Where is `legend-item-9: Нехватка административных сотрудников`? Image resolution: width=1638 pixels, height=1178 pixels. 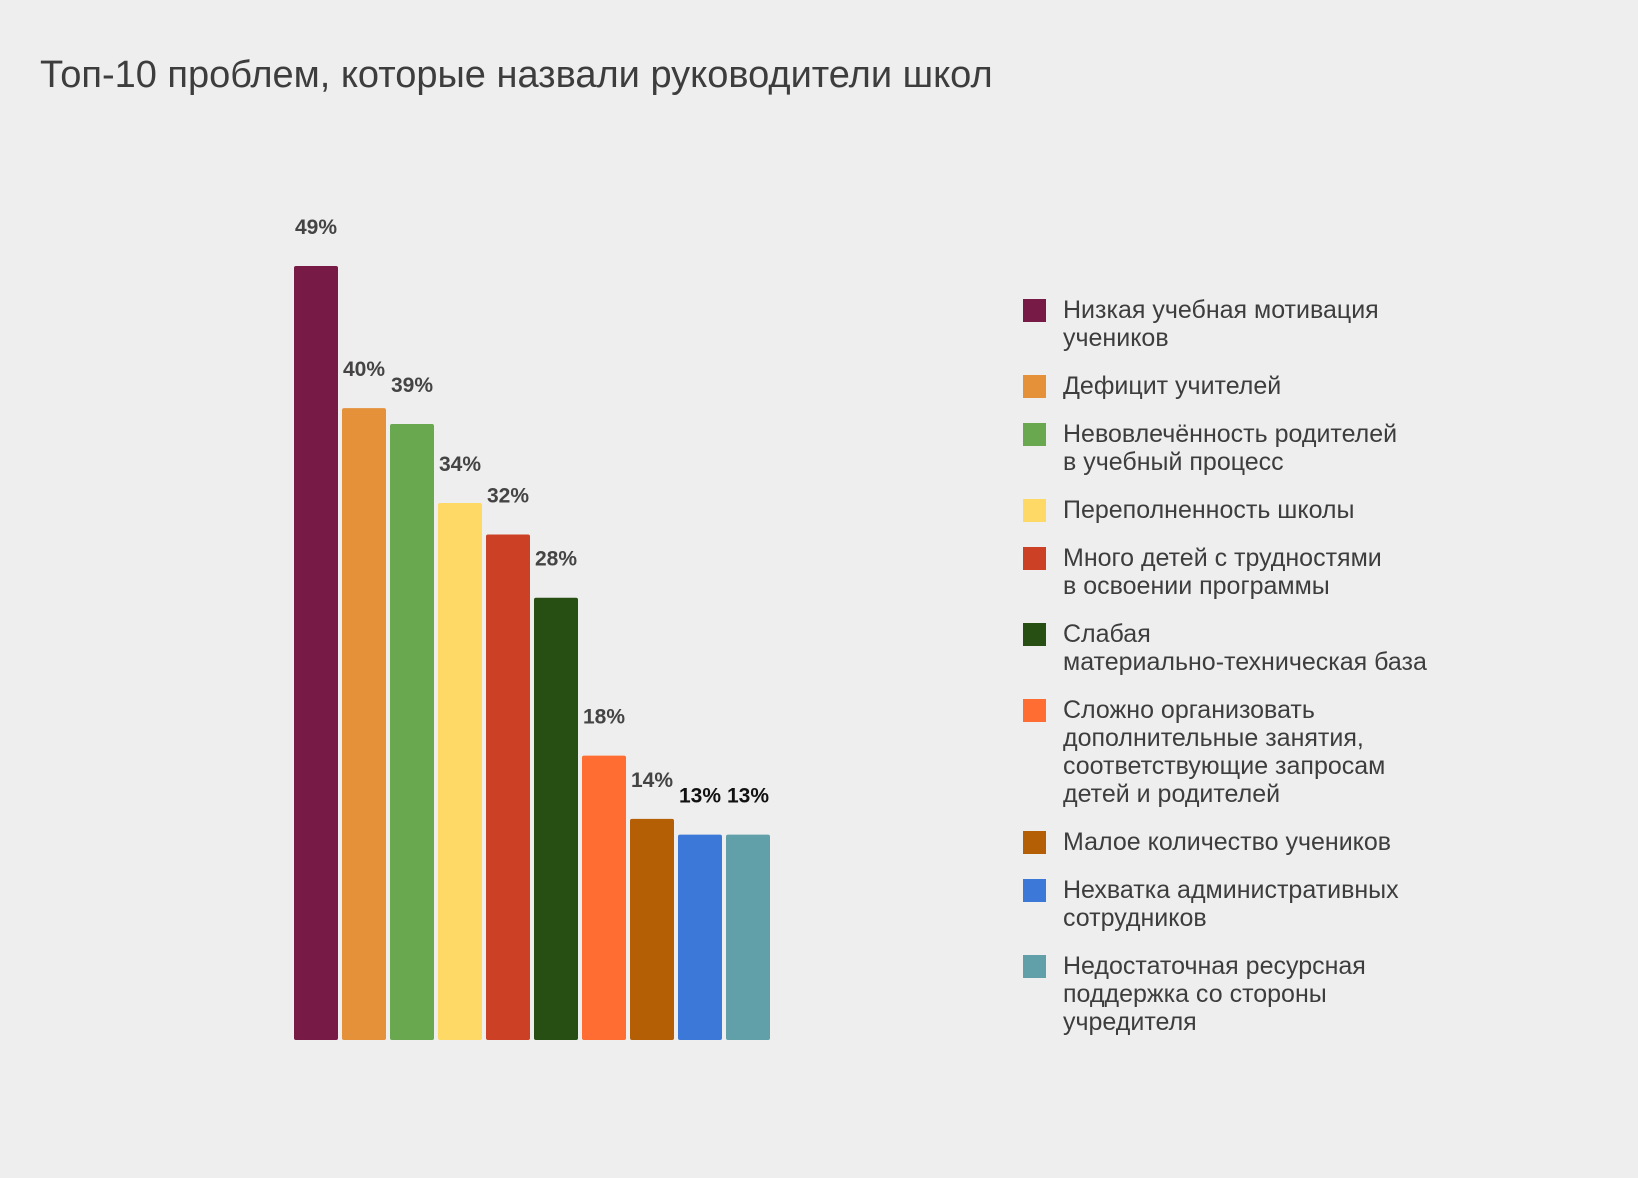 legend-item-9: Нехватка административных сотрудников is located at coordinates (1263, 904).